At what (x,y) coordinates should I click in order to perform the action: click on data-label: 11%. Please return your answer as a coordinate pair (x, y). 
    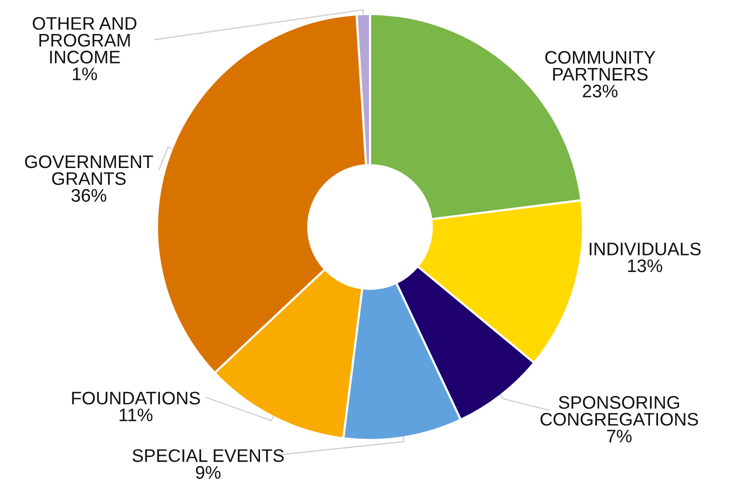
    Looking at the image, I should click on (136, 415).